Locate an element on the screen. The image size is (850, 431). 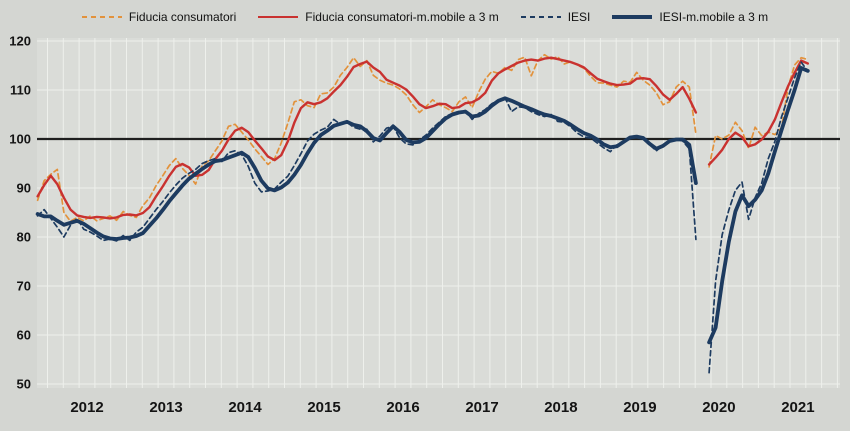
y-tick-label: 70 is located at coordinates (24, 286).